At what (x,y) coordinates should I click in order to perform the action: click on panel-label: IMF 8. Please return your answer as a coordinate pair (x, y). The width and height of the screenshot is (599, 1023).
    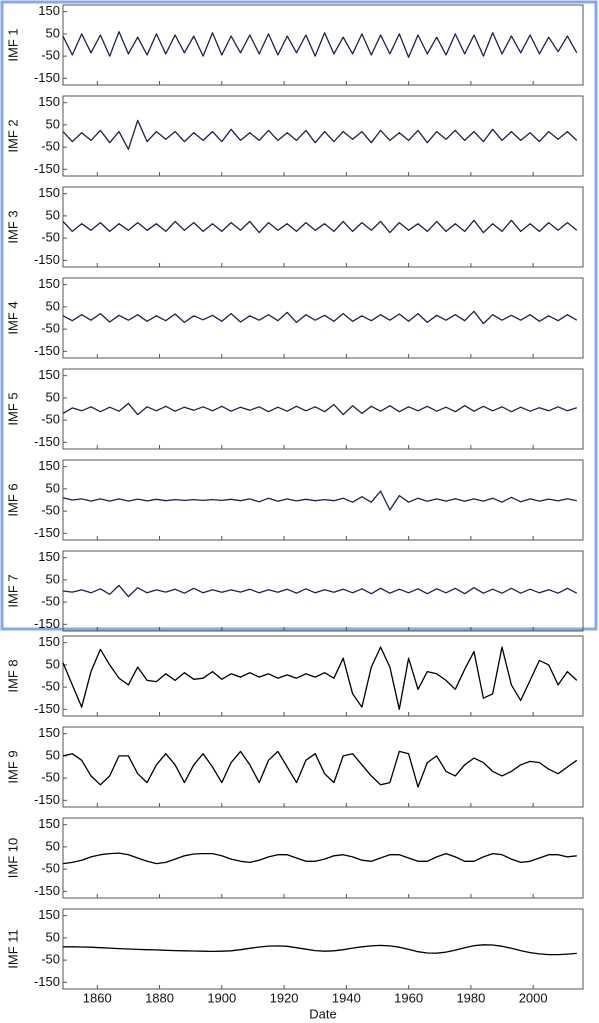
    Looking at the image, I should click on (12, 675).